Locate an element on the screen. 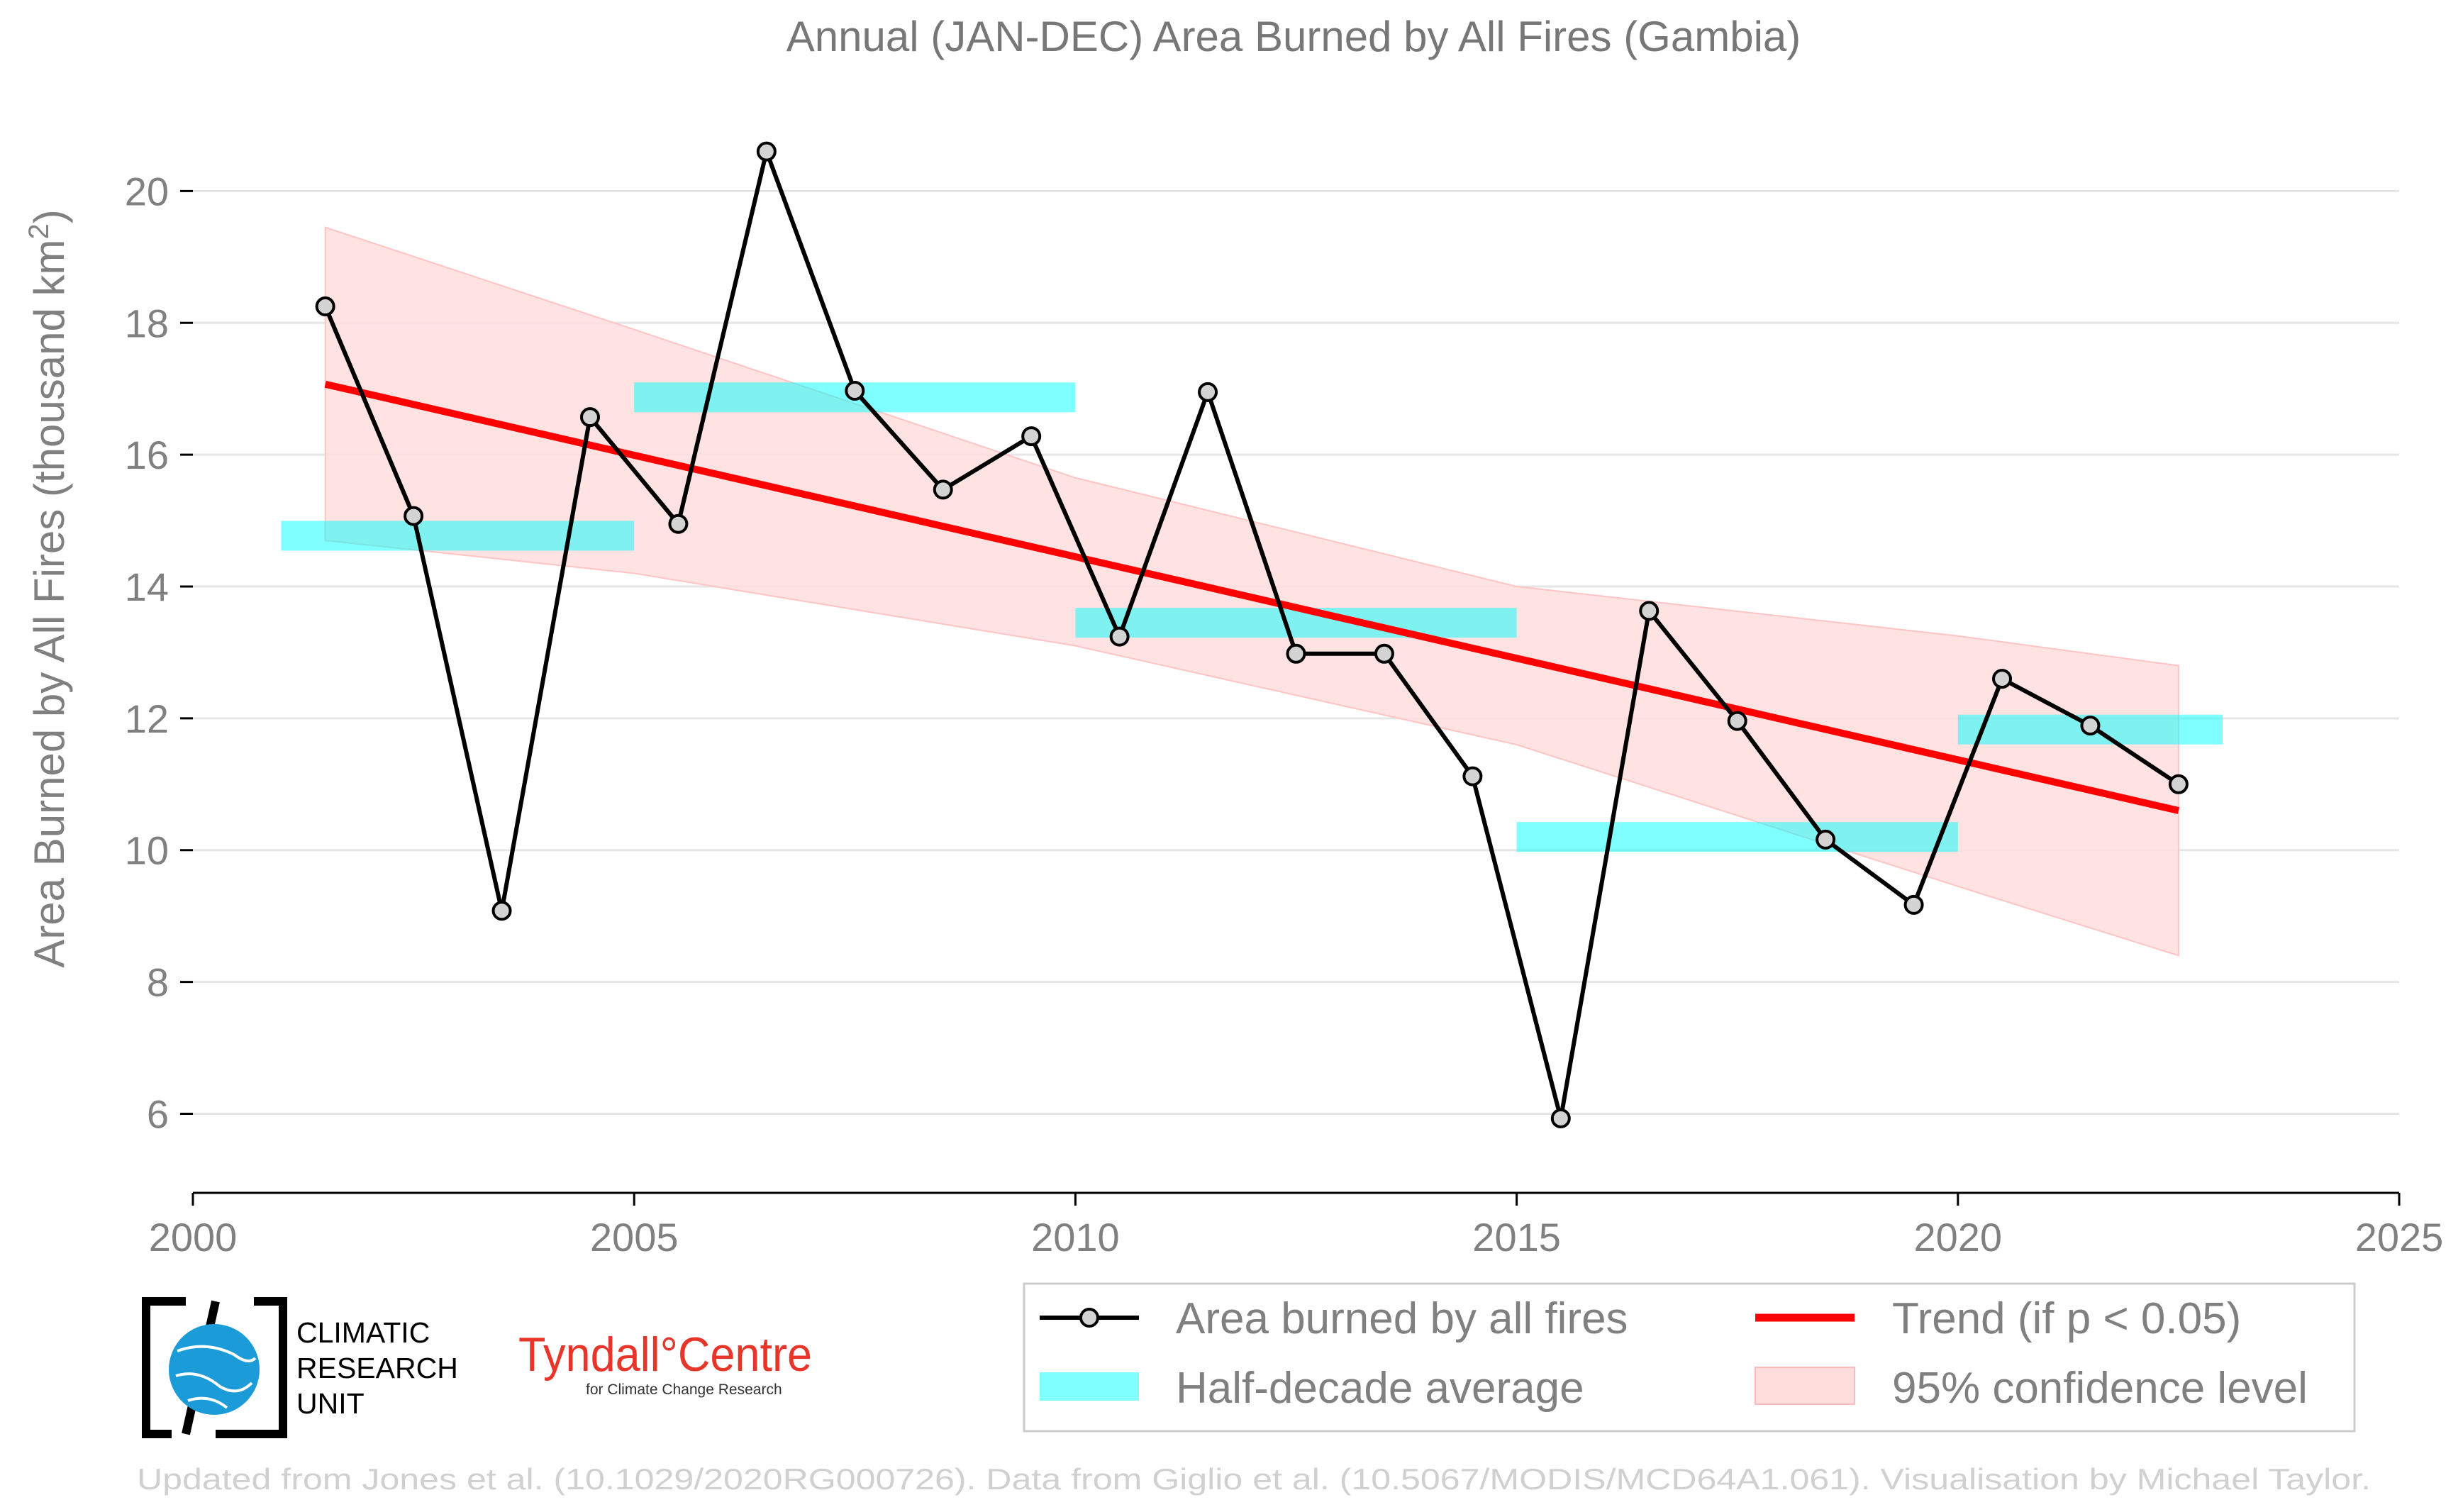 Image resolution: width=2463 pixels, height=1512 pixels. legend-label-half-decade: Half-decade average is located at coordinates (1380, 1388).